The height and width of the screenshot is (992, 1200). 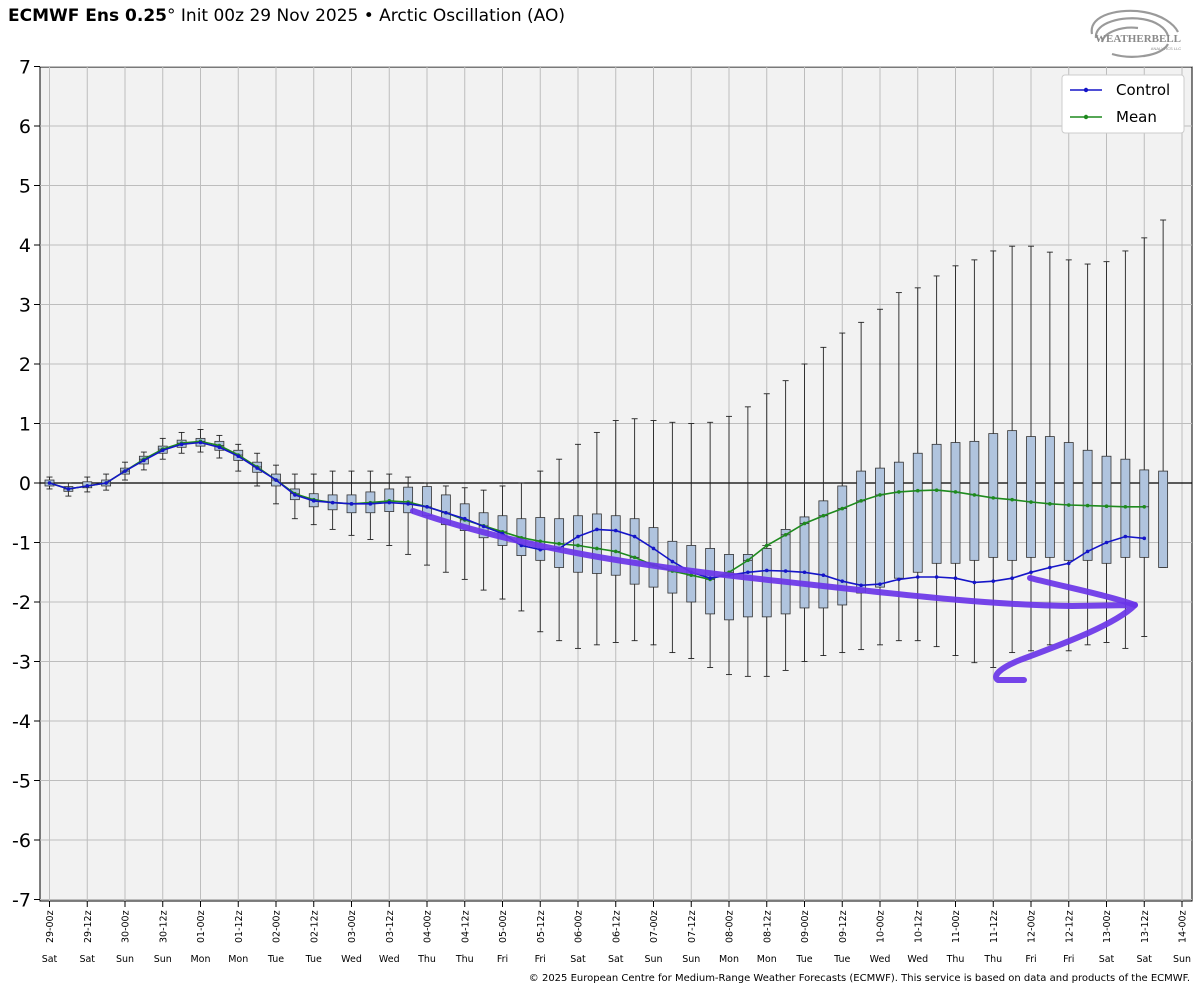 What do you see at coordinates (774, 595) in the screenshot?
I see `annotation-arrow` at bounding box center [774, 595].